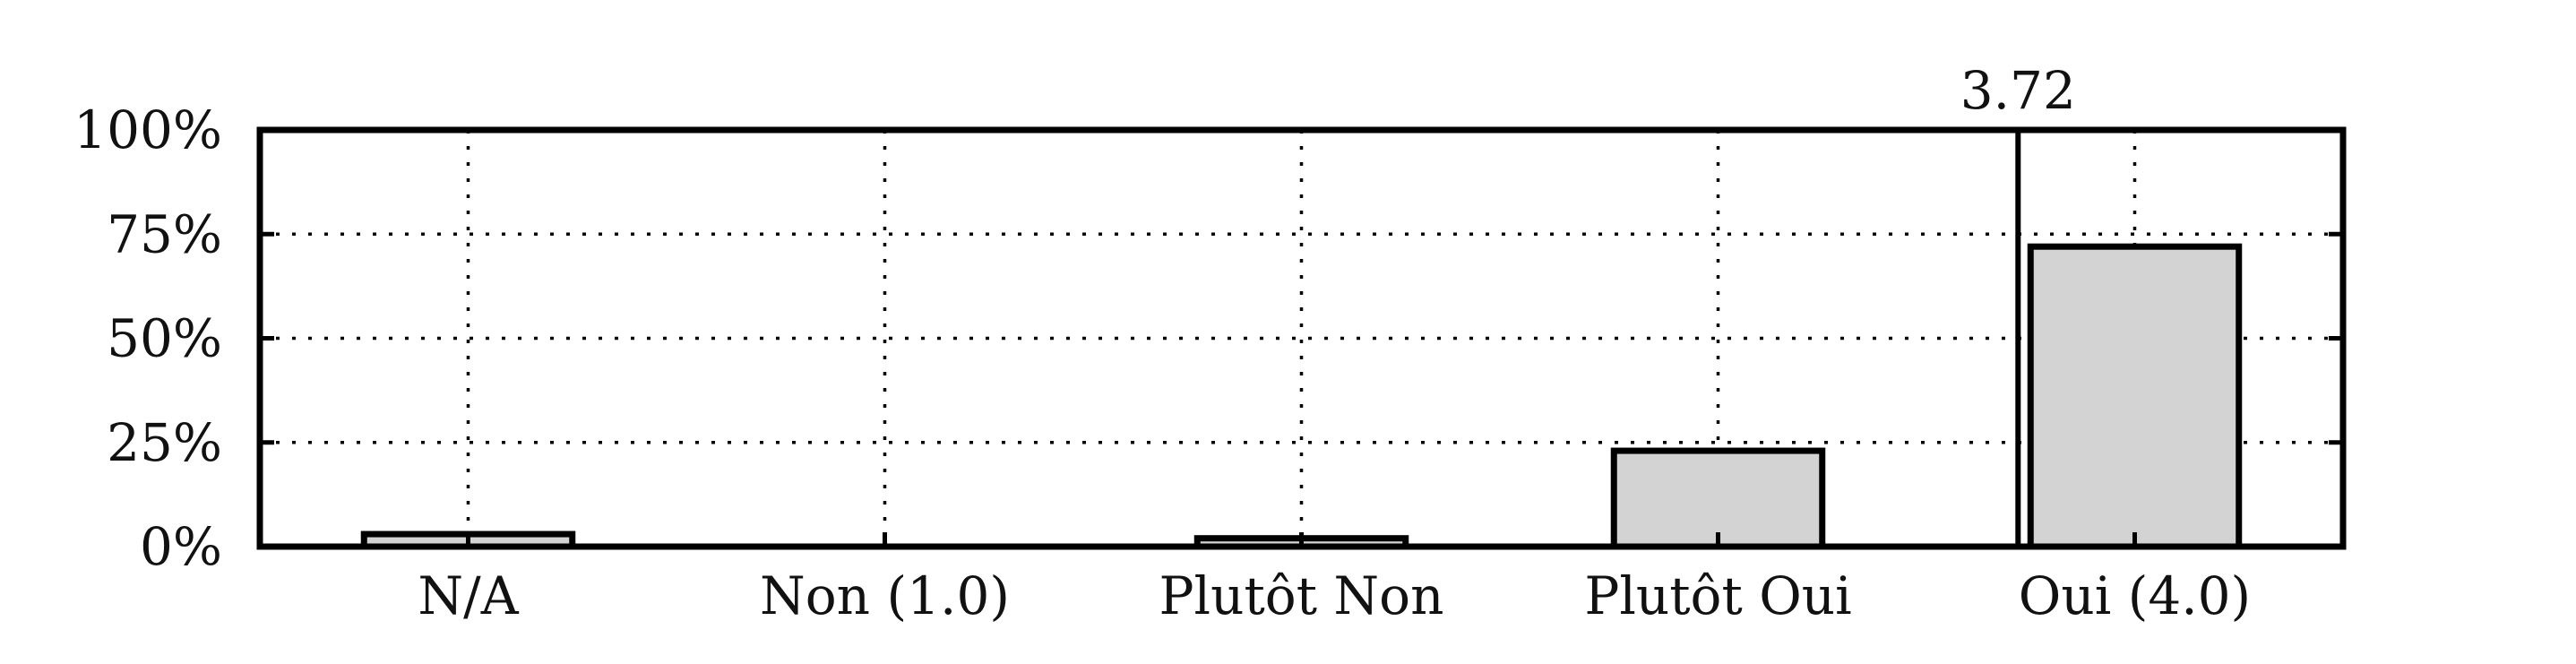 This screenshot has width=2576, height=664. I want to click on y-tick-label: 100%, so click(147, 129).